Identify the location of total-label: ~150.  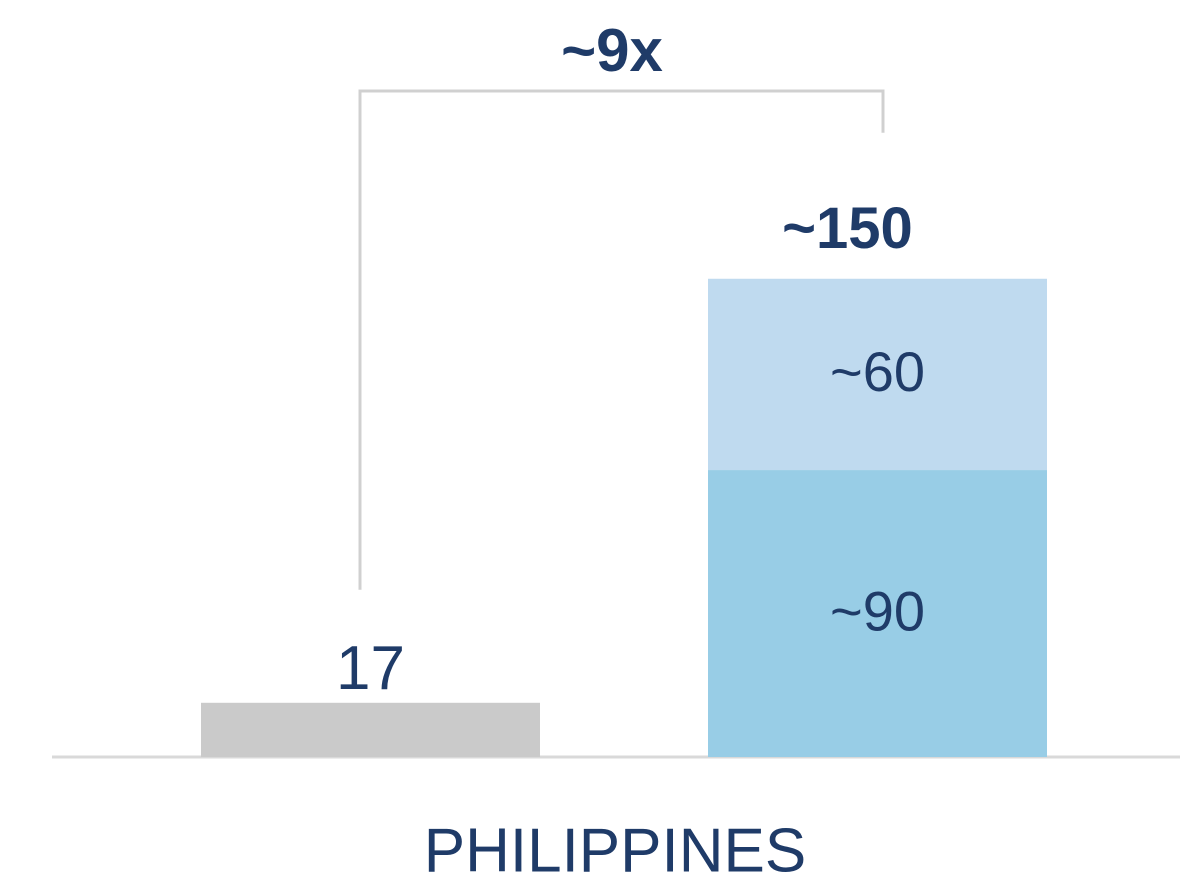
(847, 228).